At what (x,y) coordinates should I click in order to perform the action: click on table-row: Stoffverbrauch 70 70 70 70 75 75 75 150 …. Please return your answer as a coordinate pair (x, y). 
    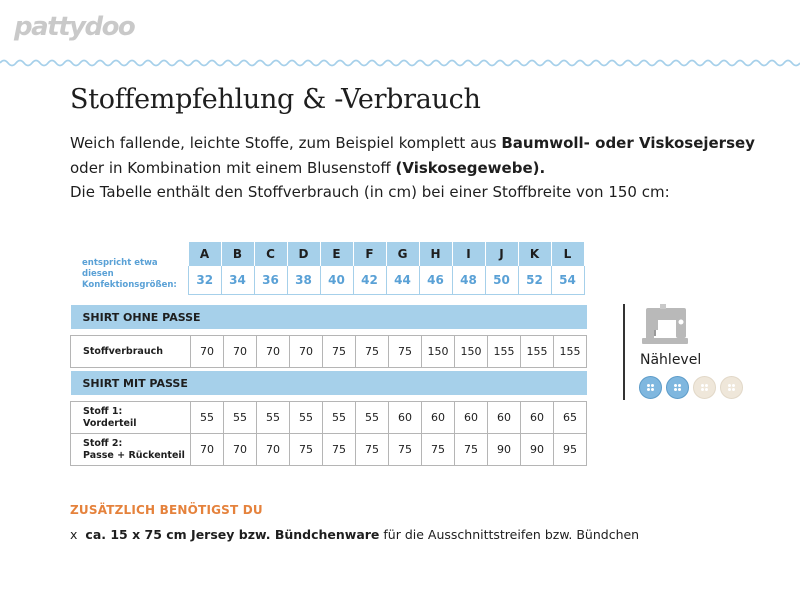
    Looking at the image, I should click on (328, 351).